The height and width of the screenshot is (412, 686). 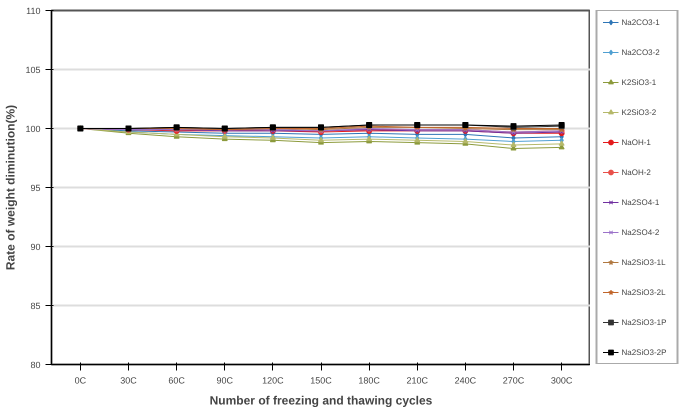 What do you see at coordinates (637, 142) in the screenshot?
I see `legend-label: NaOH-1` at bounding box center [637, 142].